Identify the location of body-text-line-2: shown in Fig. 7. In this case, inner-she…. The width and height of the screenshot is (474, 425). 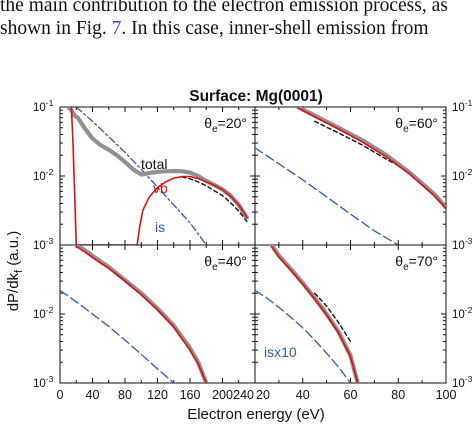
(237, 29).